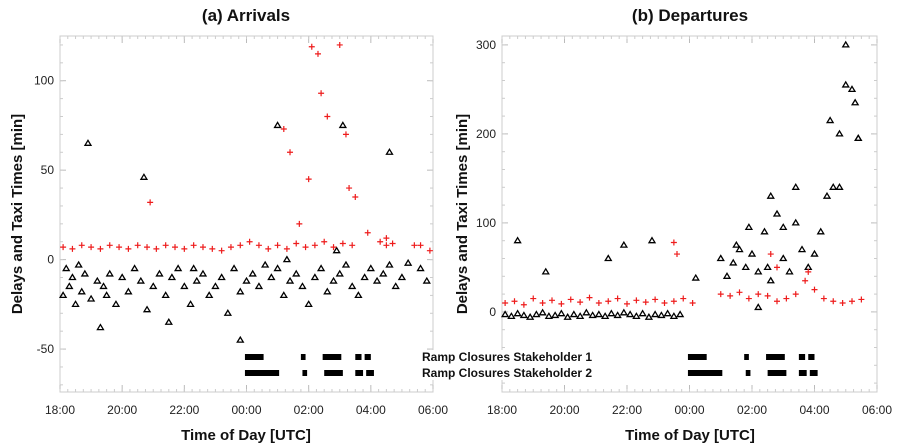 This screenshot has height=446, width=900. I want to click on y-tick-label: 50, so click(48, 170).